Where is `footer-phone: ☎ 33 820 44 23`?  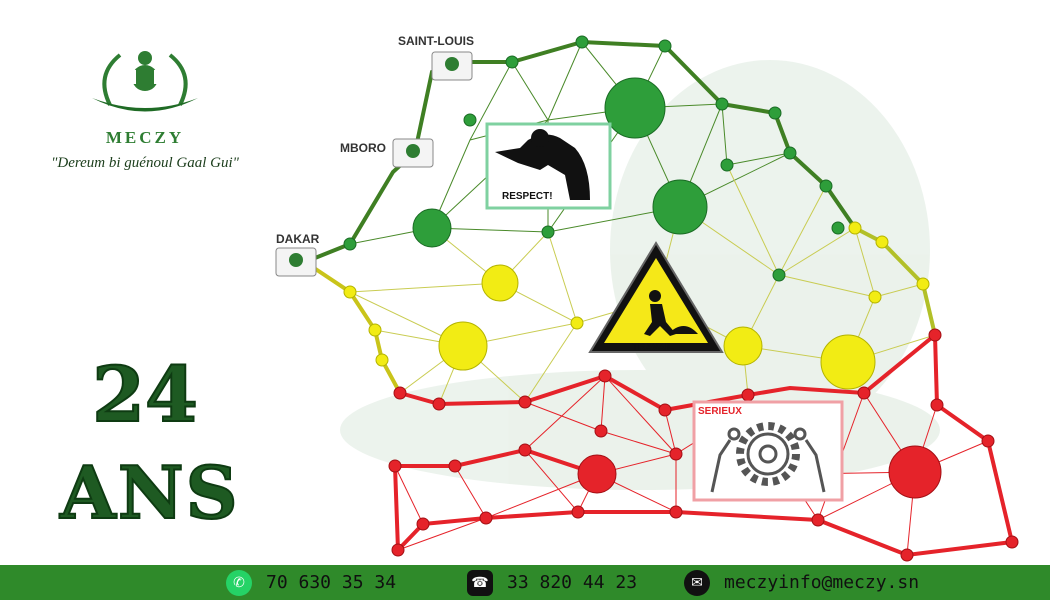
footer-phone: ☎ 33 820 44 23 is located at coordinates (552, 582).